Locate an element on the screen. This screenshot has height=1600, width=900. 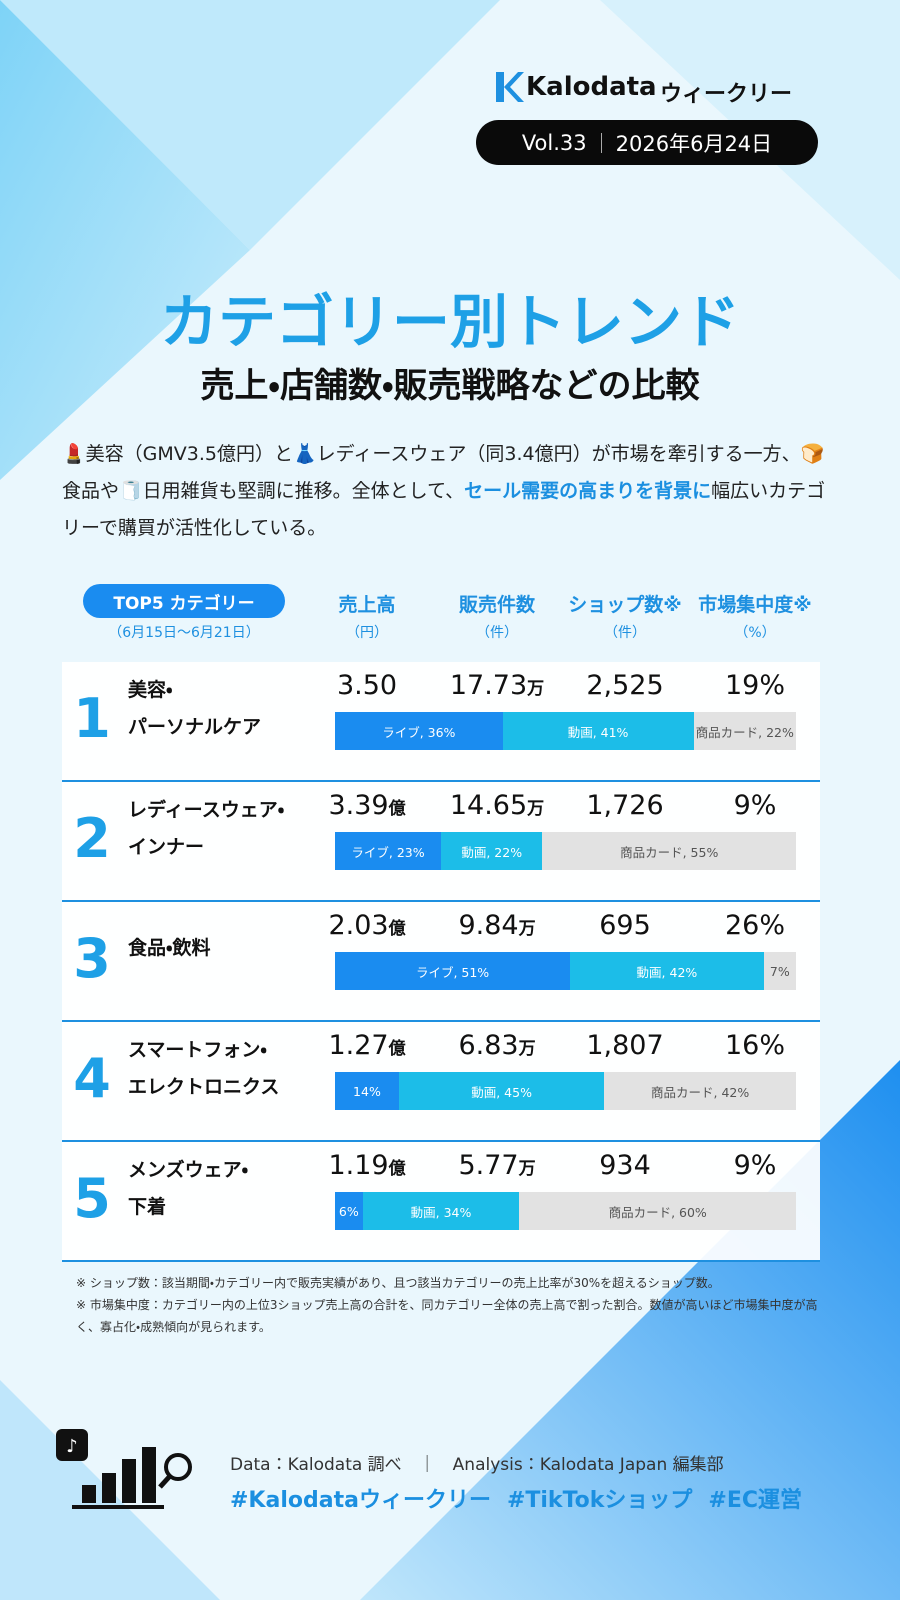
bar-segment: 商品カード, 60% is located at coordinates (657, 1211).